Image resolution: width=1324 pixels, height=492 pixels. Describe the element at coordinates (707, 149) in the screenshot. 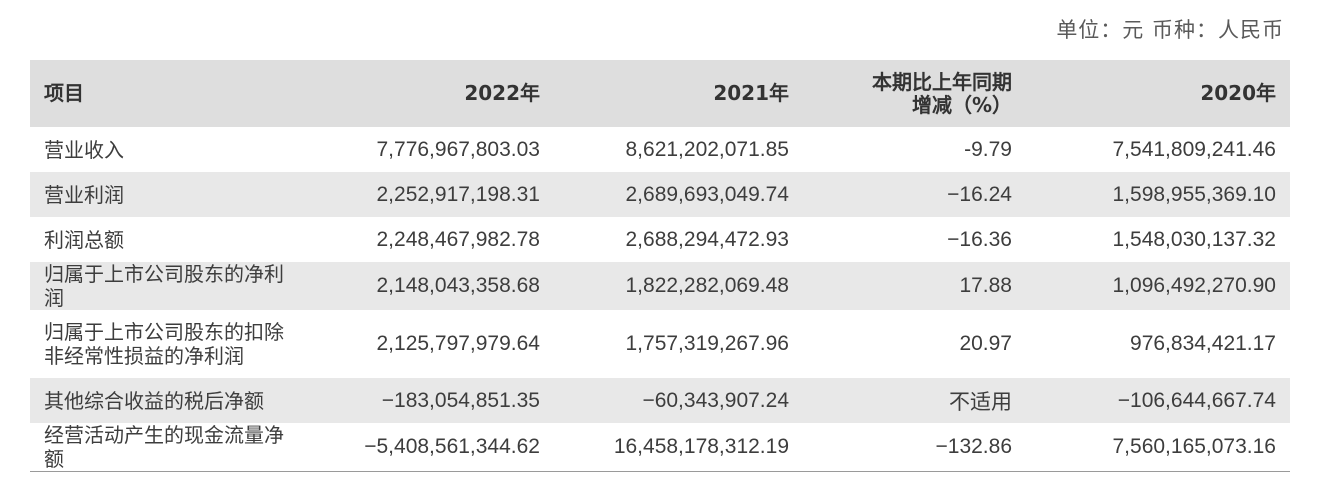

I see `cell-2021: 8,621,202,071.85` at that location.